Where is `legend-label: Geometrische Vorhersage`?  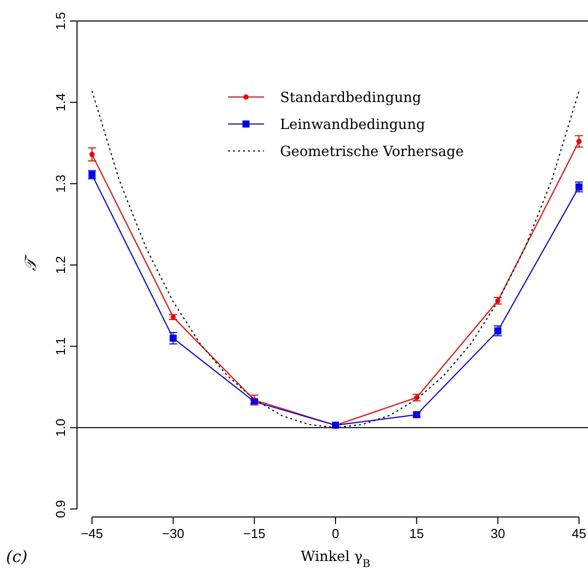 legend-label: Geometrische Vorhersage is located at coordinates (372, 152).